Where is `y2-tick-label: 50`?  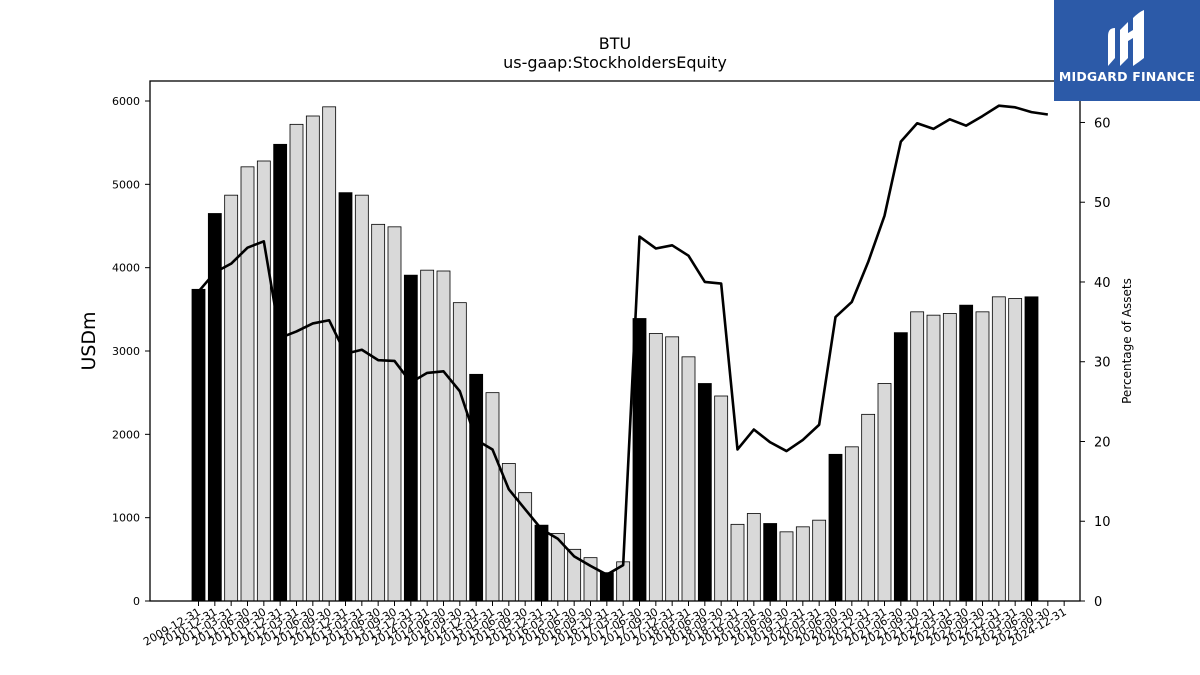
y2-tick-label: 50 is located at coordinates (1102, 203).